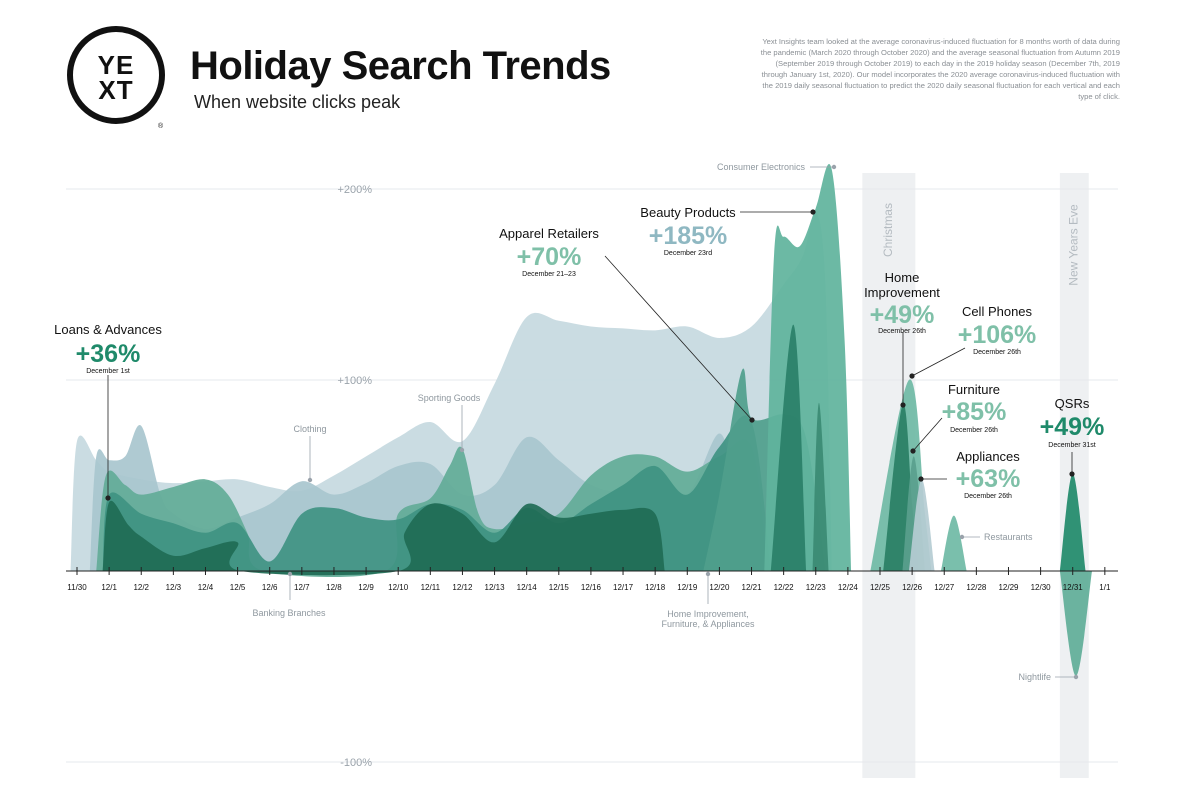 The width and height of the screenshot is (1188, 800). Describe the element at coordinates (944, 587) in the screenshot. I see `x-tick-label: 12/27` at that location.